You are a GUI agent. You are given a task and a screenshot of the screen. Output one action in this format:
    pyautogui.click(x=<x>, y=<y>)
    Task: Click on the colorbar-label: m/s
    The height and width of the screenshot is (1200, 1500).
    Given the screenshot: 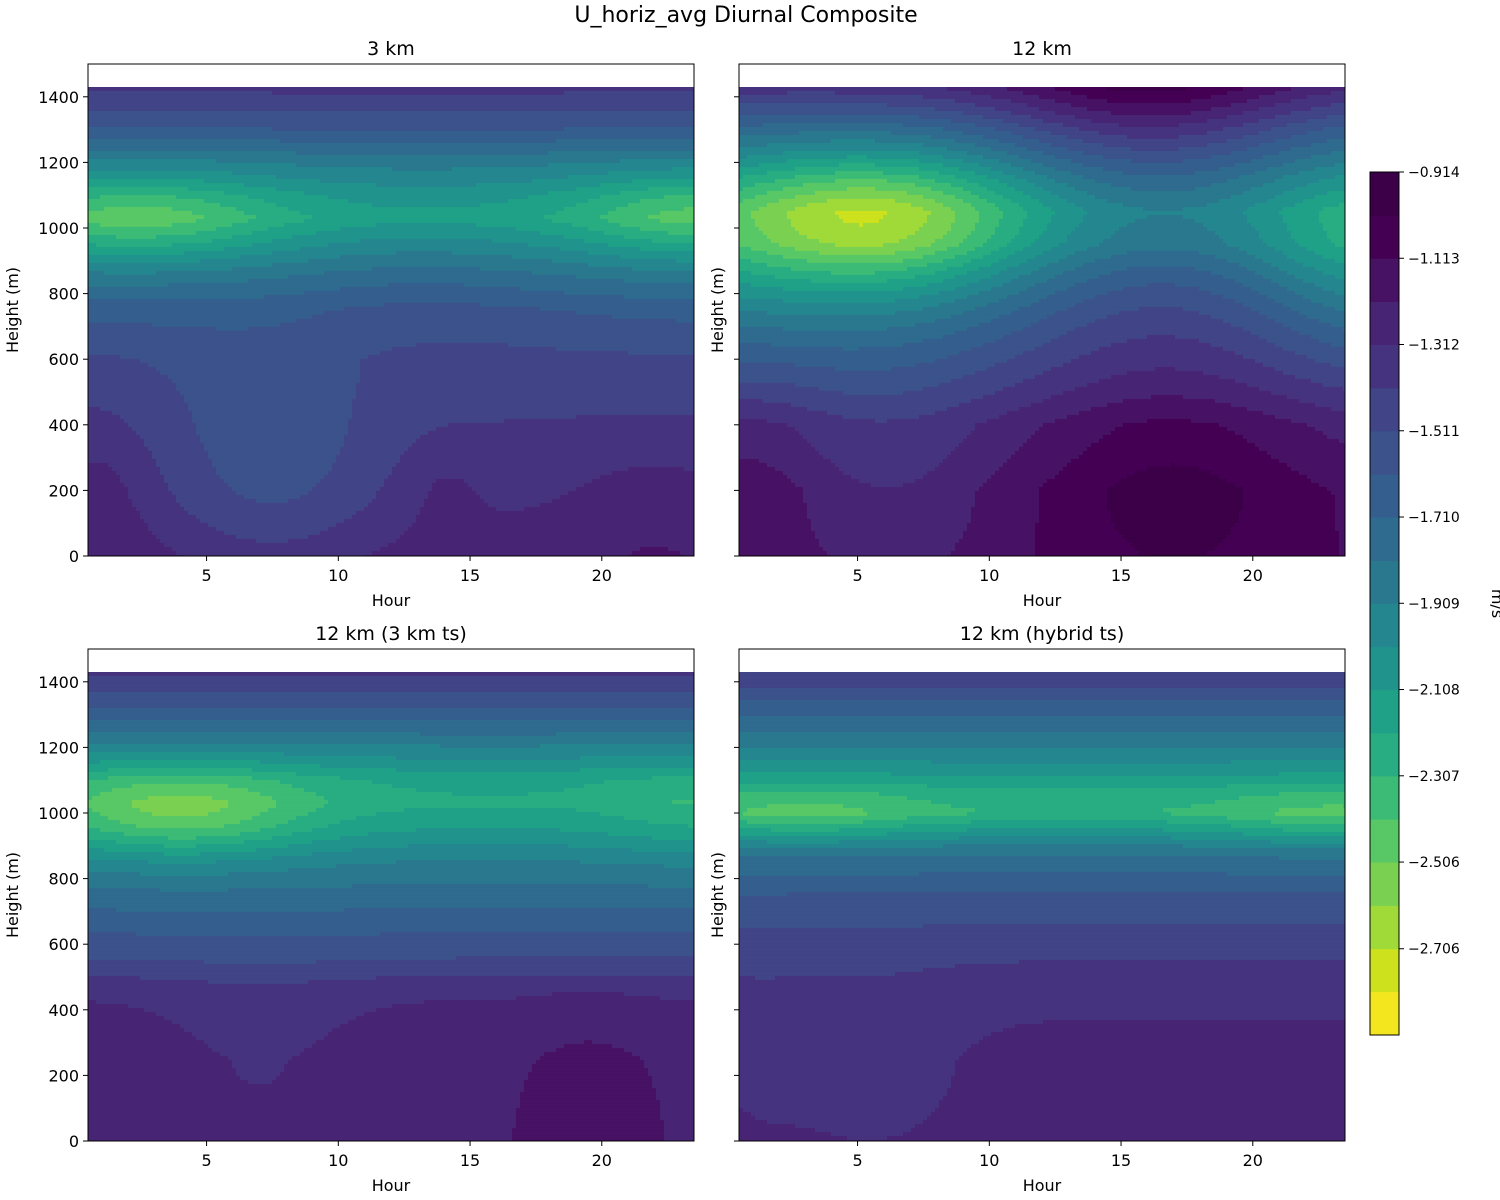 What is the action you would take?
    pyautogui.click(x=1494, y=603)
    